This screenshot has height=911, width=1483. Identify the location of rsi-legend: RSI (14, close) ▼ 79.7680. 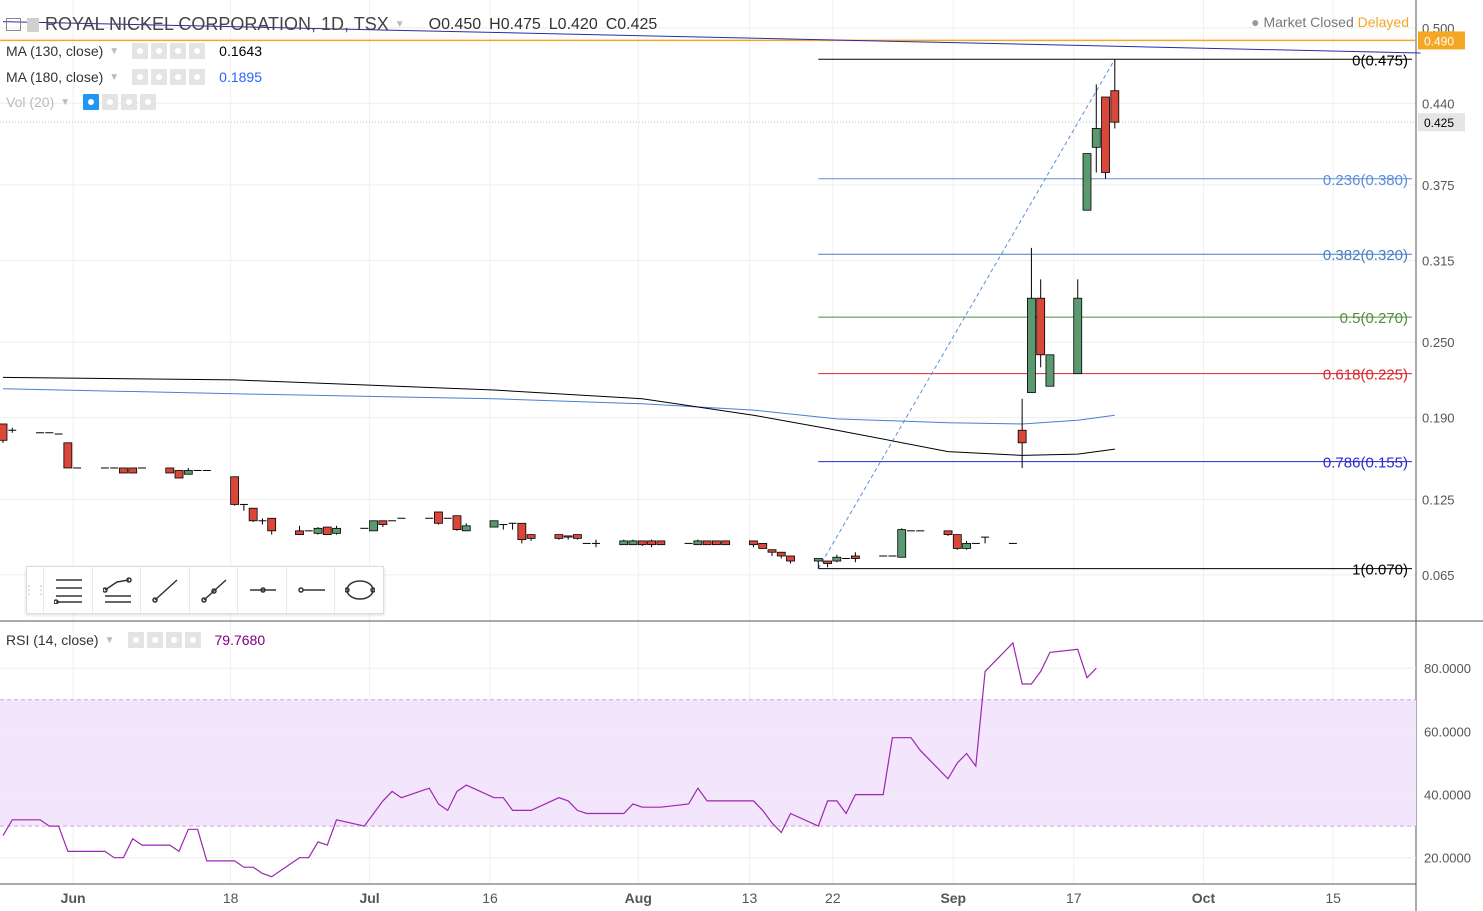
(135, 640).